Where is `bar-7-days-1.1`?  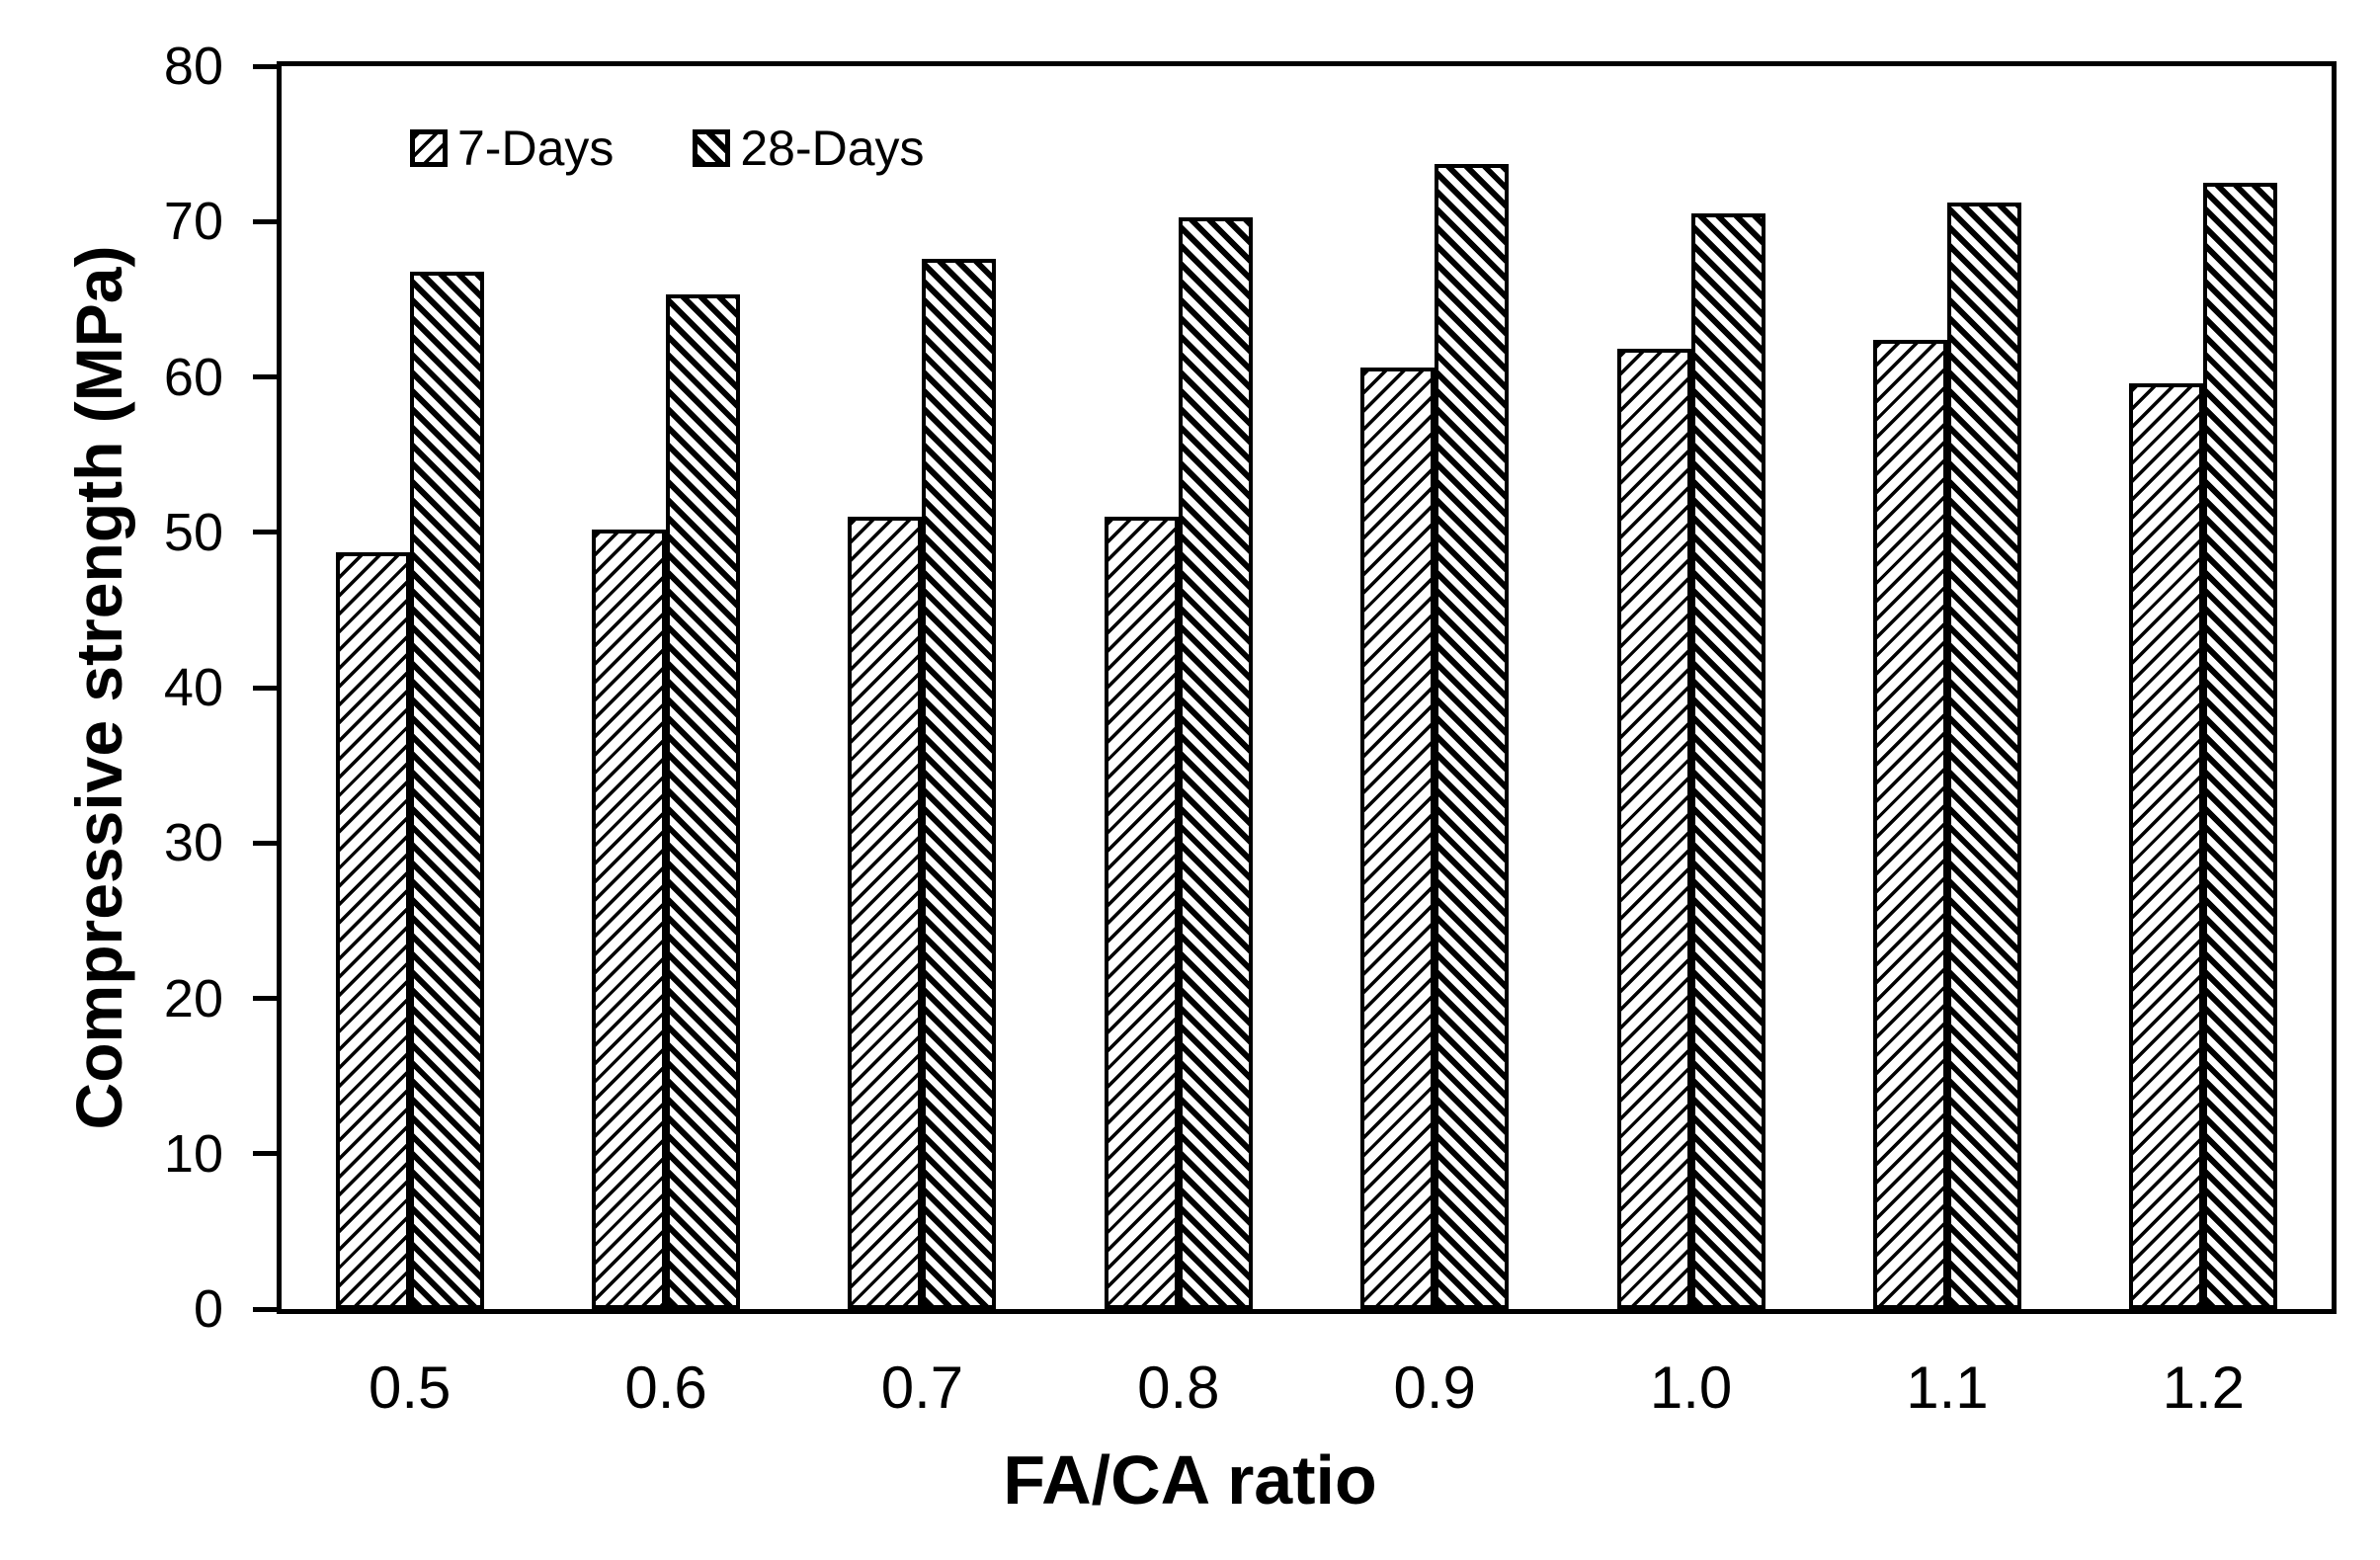
bar-7-days-1.1 is located at coordinates (1909, 824).